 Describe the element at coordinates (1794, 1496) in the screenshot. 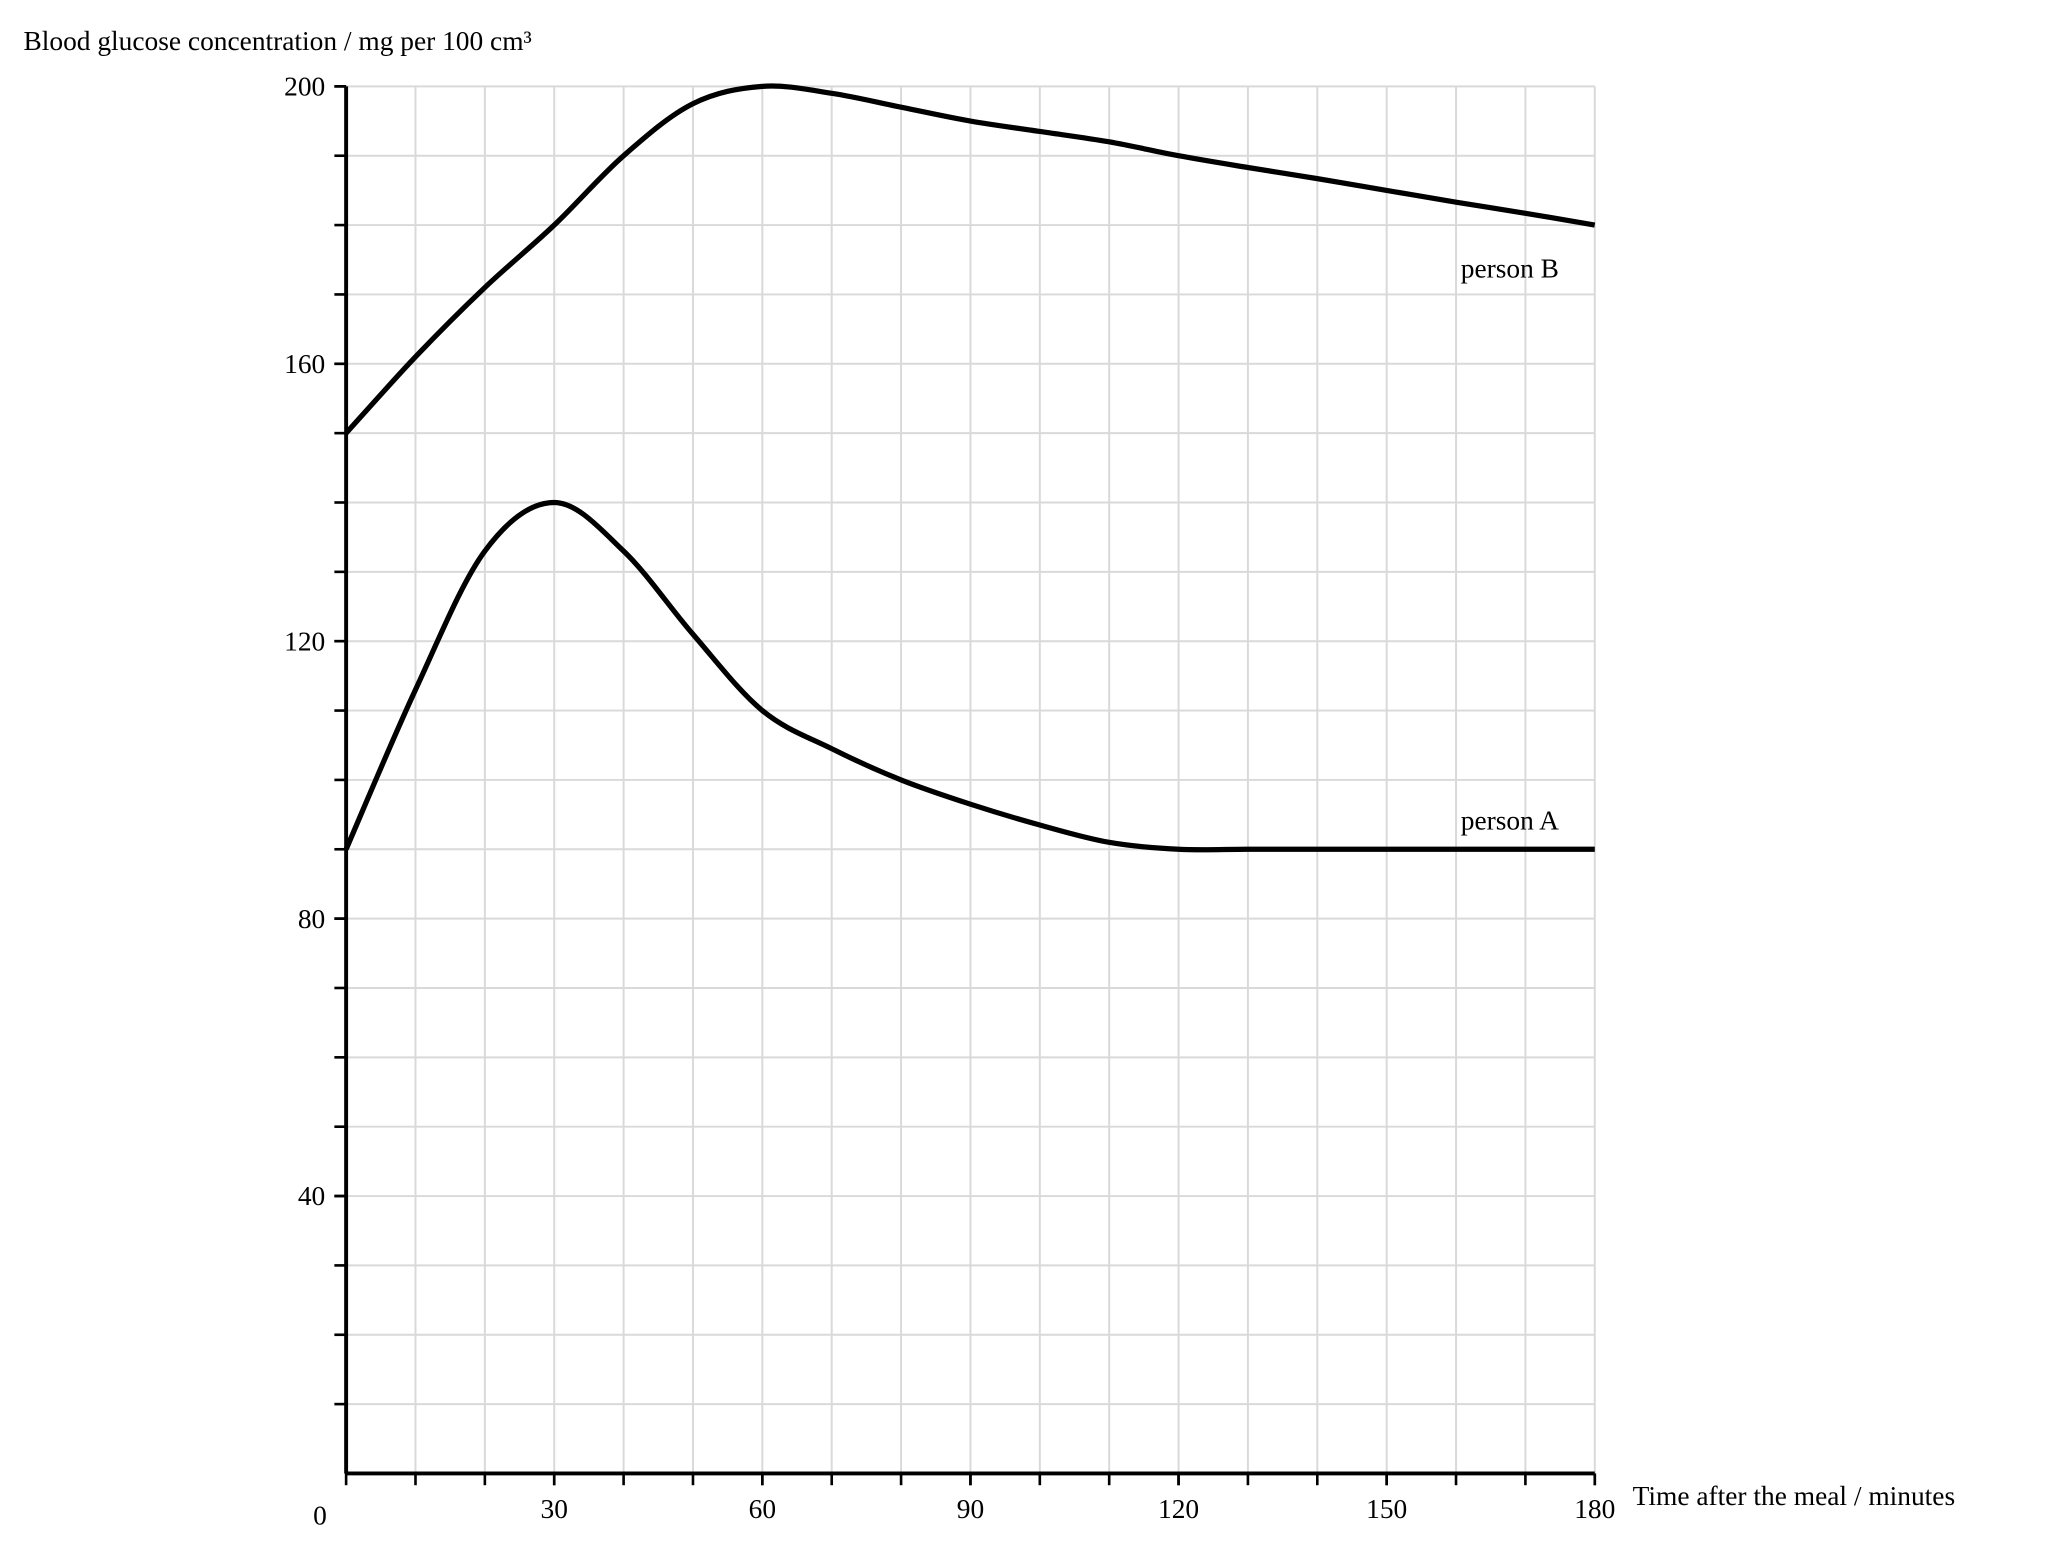

I see `x-axis-label: Time after the meal / minutes` at that location.